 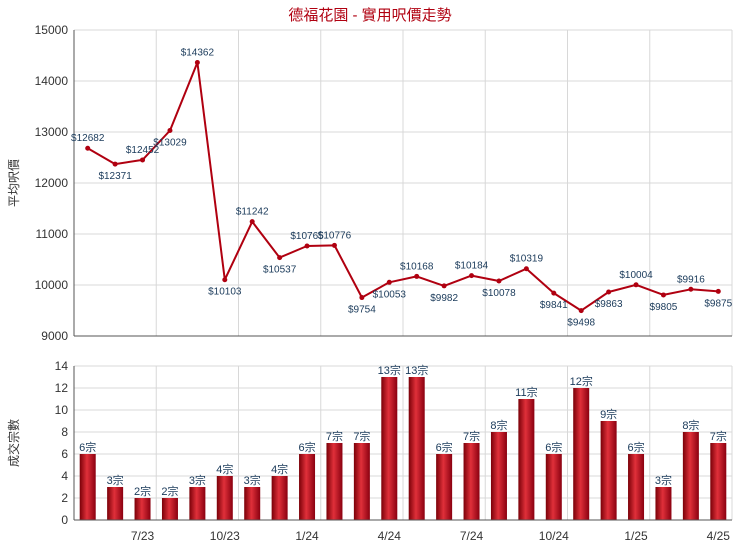 I want to click on price-data-label: $10004, so click(x=636, y=275).